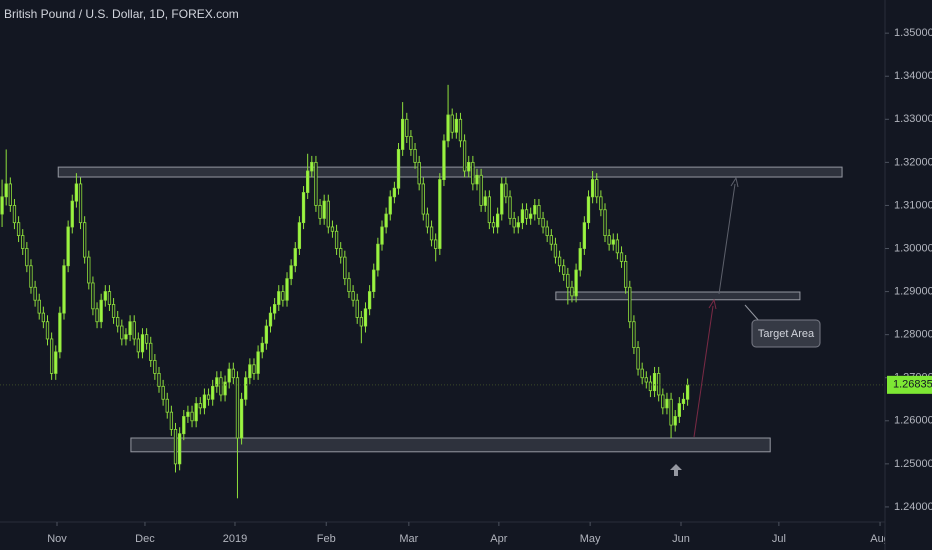 This screenshot has height=550, width=932. Describe the element at coordinates (468, 533) in the screenshot. I see `x-axis: Nov Dec 2019 Feb Mar Apr May Jun Jul Aug` at that location.